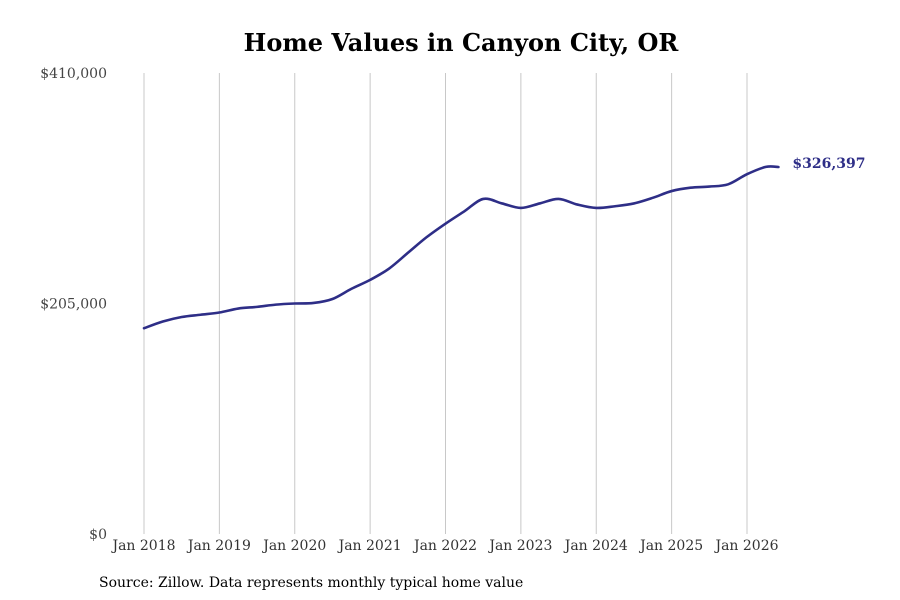 Image resolution: width=900 pixels, height=600 pixels. I want to click on x-tick-label: Jan 2025, so click(670, 546).